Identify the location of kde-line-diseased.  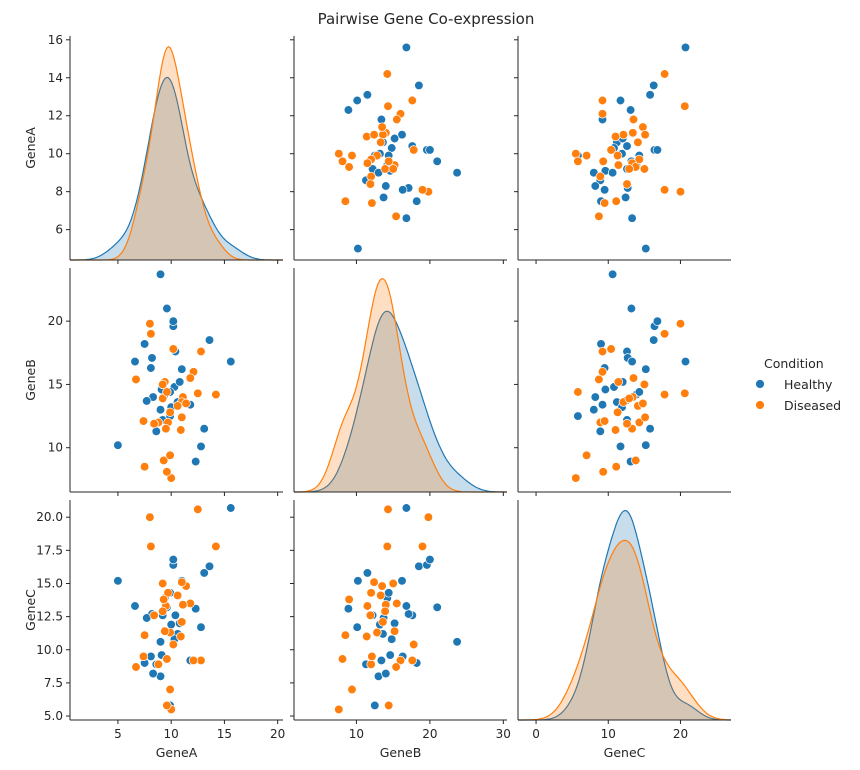
(625, 630).